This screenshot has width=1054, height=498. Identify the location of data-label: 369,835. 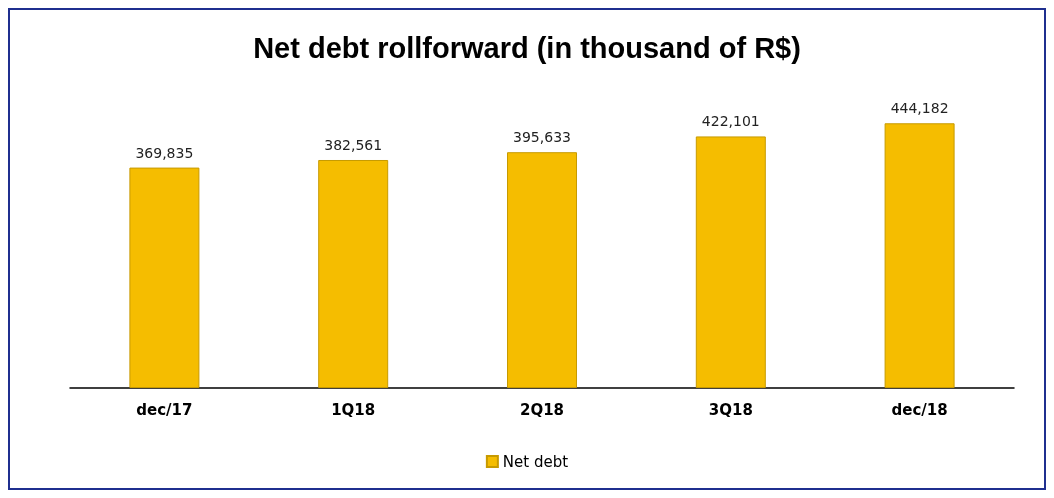
(164, 152).